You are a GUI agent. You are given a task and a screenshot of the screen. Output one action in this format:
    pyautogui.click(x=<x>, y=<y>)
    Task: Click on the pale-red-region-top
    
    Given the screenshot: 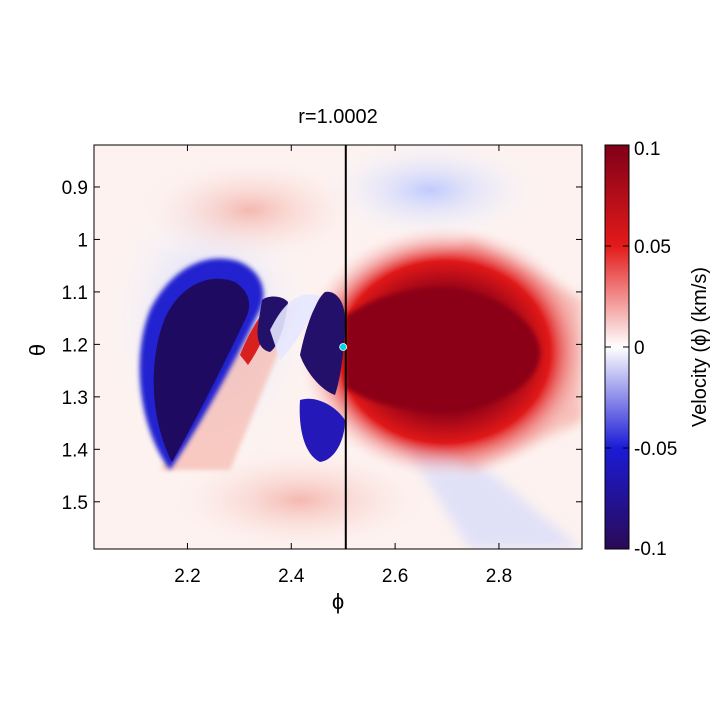 What is the action you would take?
    pyautogui.click(x=250, y=210)
    